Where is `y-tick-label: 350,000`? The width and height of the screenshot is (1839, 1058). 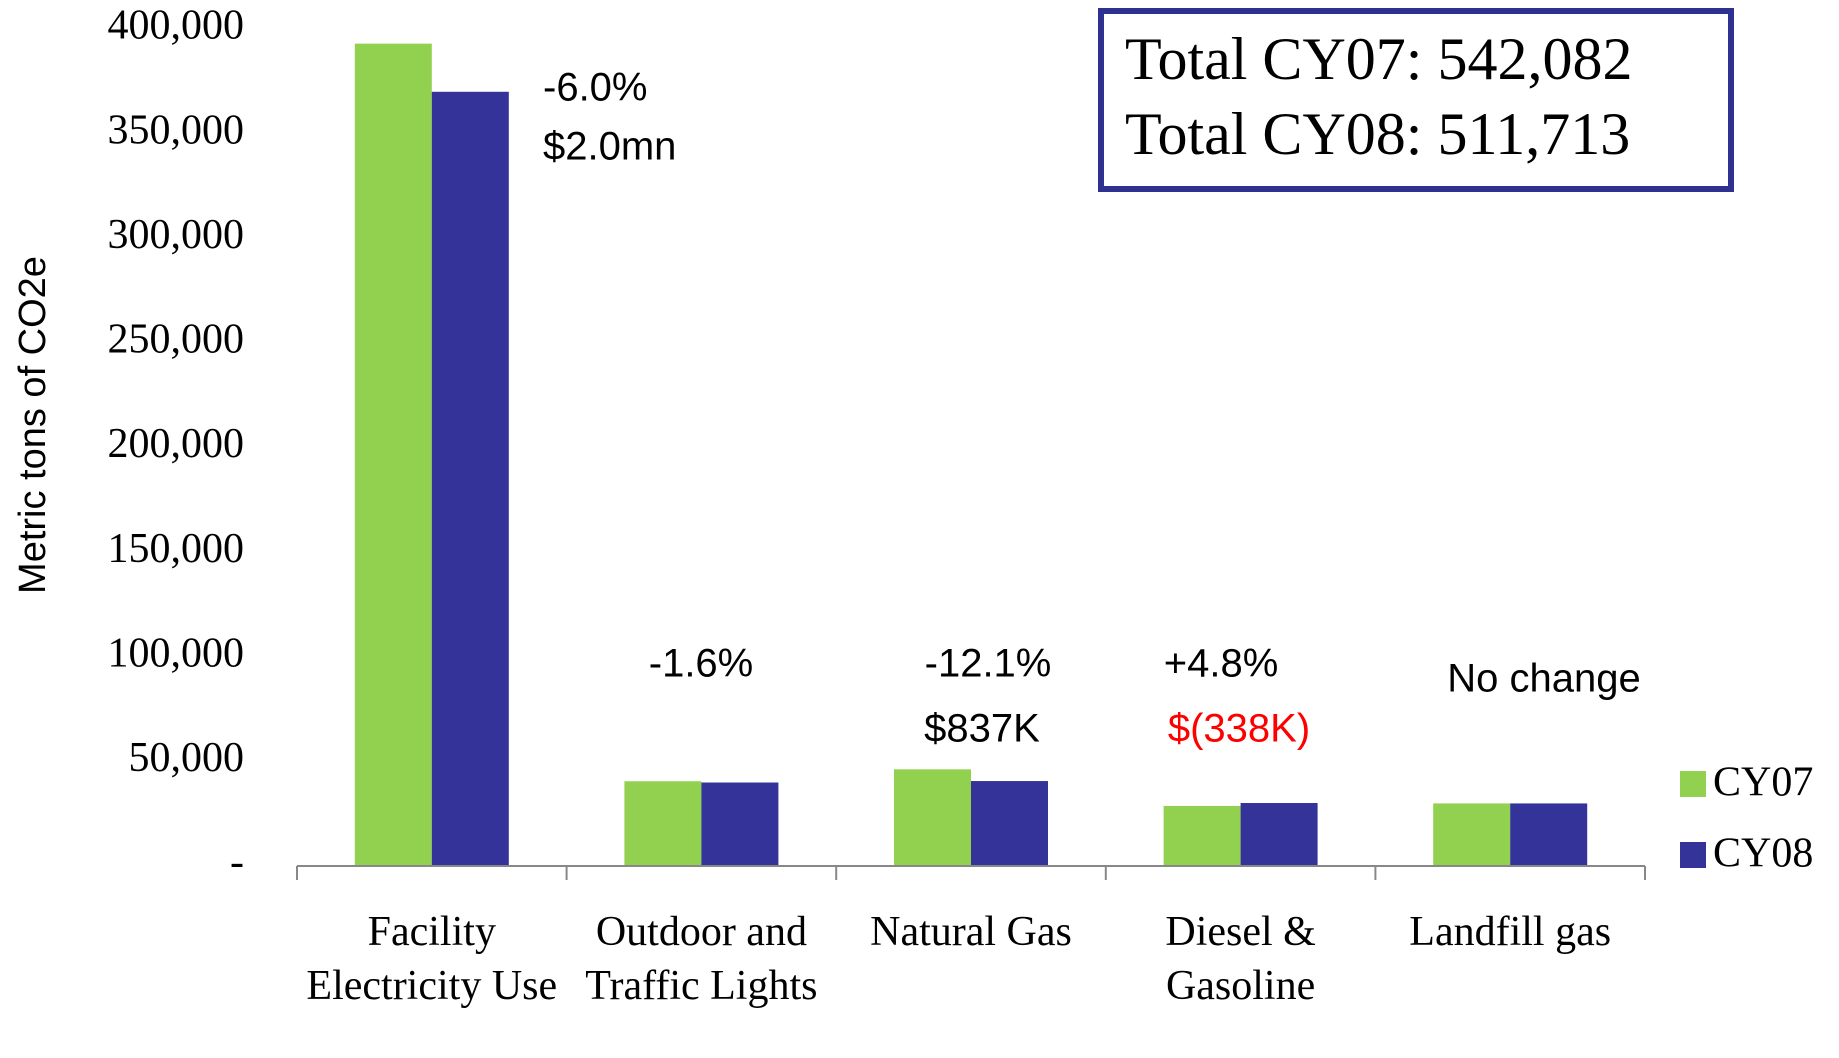
y-tick-label: 350,000 is located at coordinates (176, 130).